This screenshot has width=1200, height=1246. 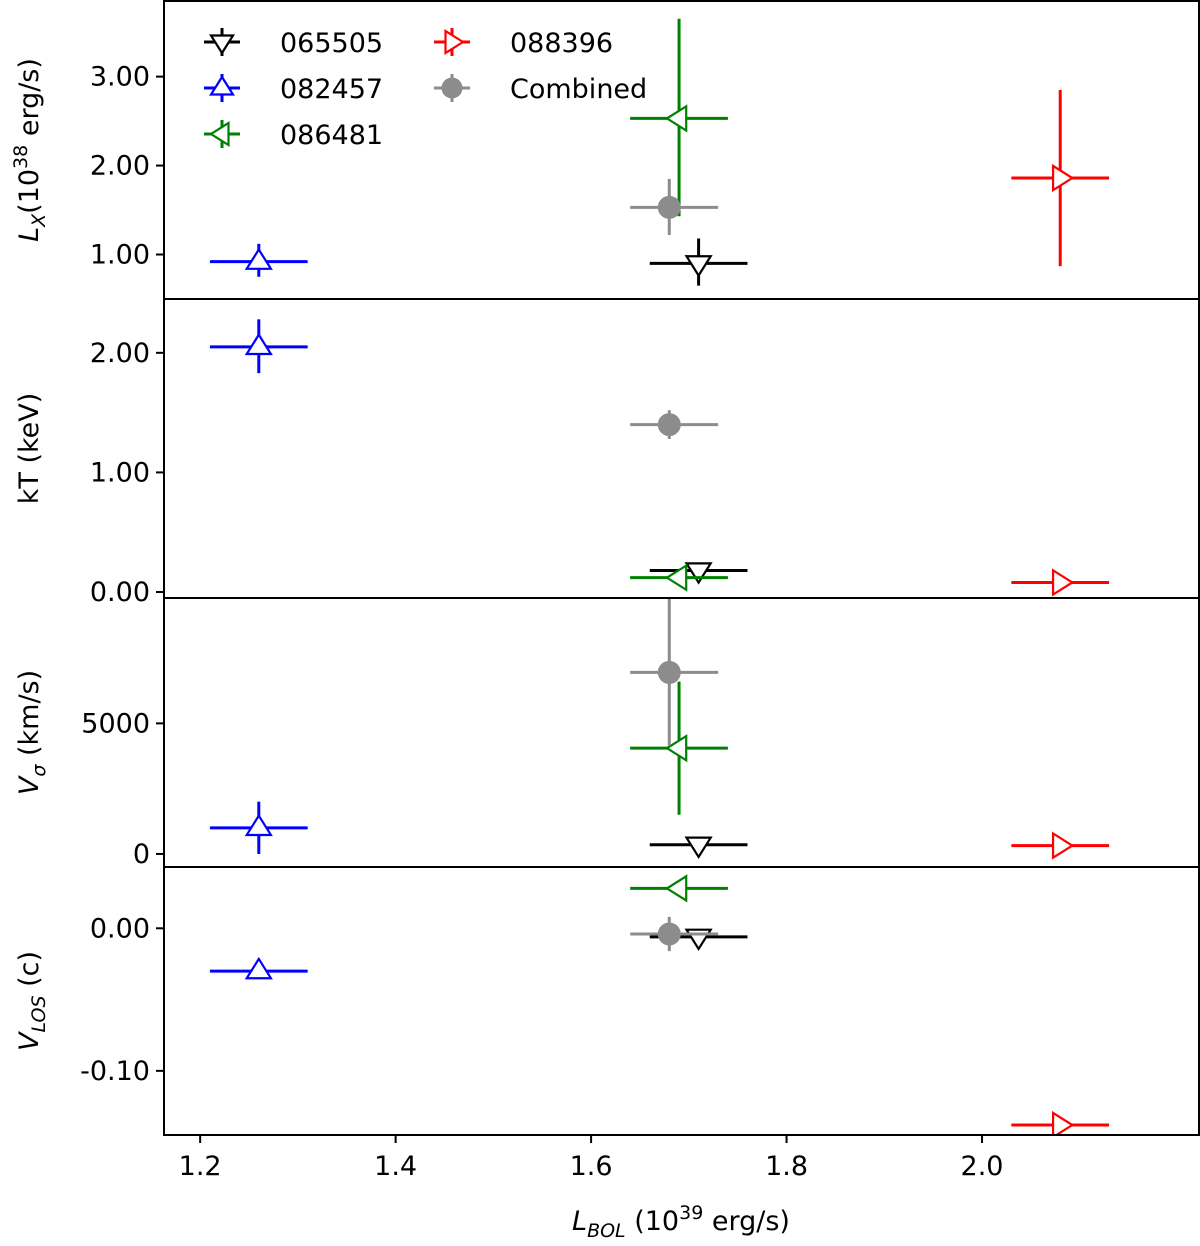 I want to click on legend-label-088396: 088396, so click(x=561, y=43).